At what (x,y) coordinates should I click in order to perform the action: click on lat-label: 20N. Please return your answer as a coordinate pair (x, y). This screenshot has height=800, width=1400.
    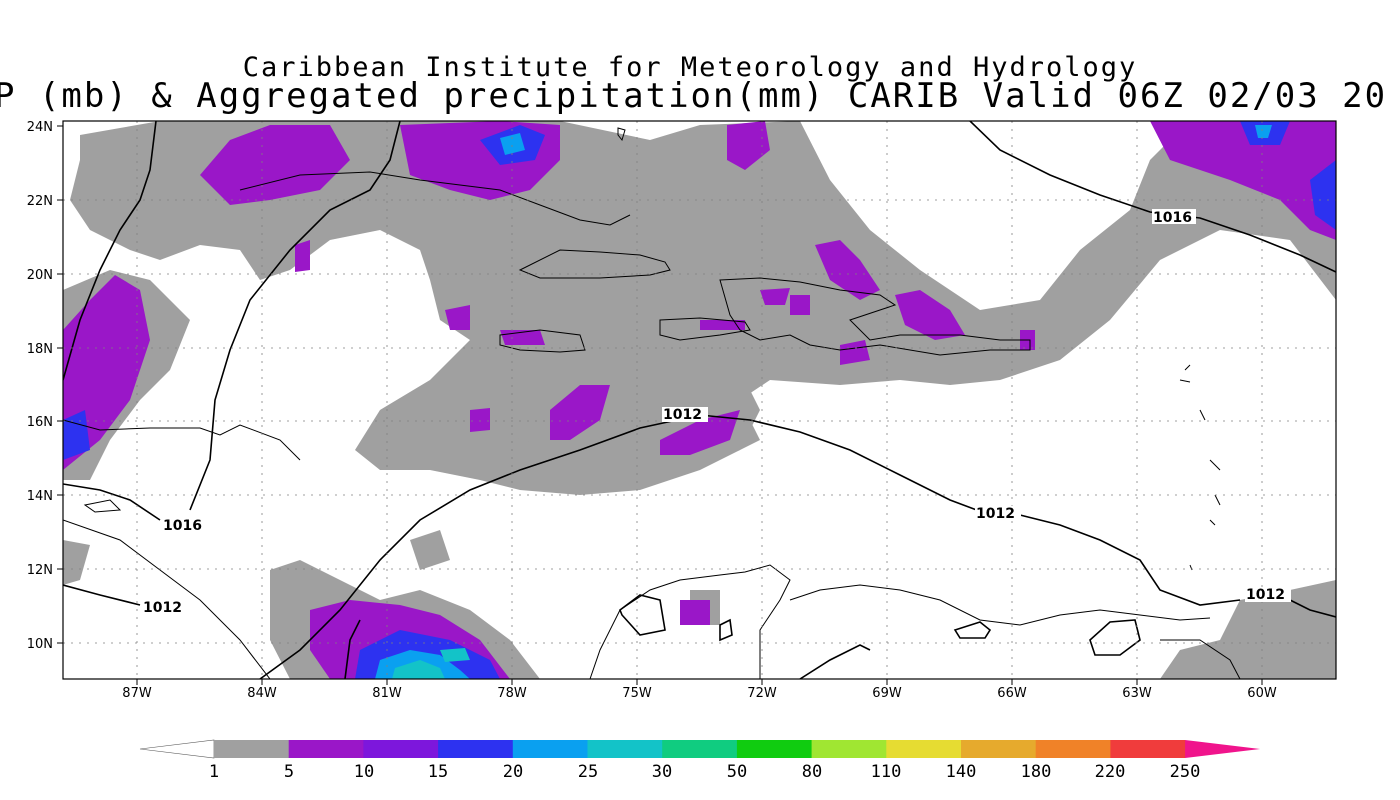
    Looking at the image, I should click on (40, 275).